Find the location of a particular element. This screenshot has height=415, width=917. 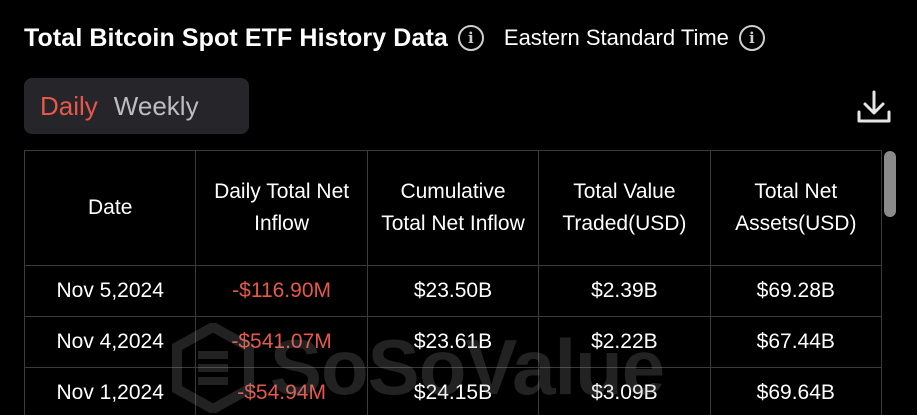

tab-daily: Daily is located at coordinates (69, 105).